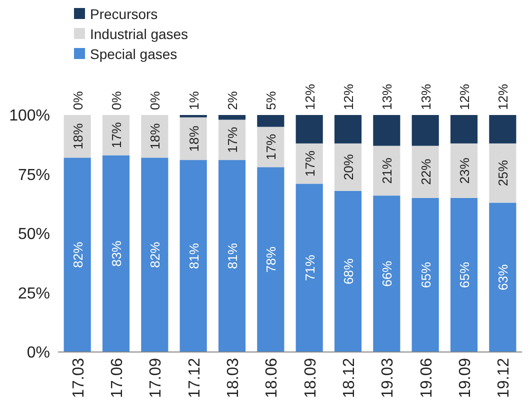  Describe the element at coordinates (29, 116) in the screenshot. I see `y-tick-label: 100%` at that location.